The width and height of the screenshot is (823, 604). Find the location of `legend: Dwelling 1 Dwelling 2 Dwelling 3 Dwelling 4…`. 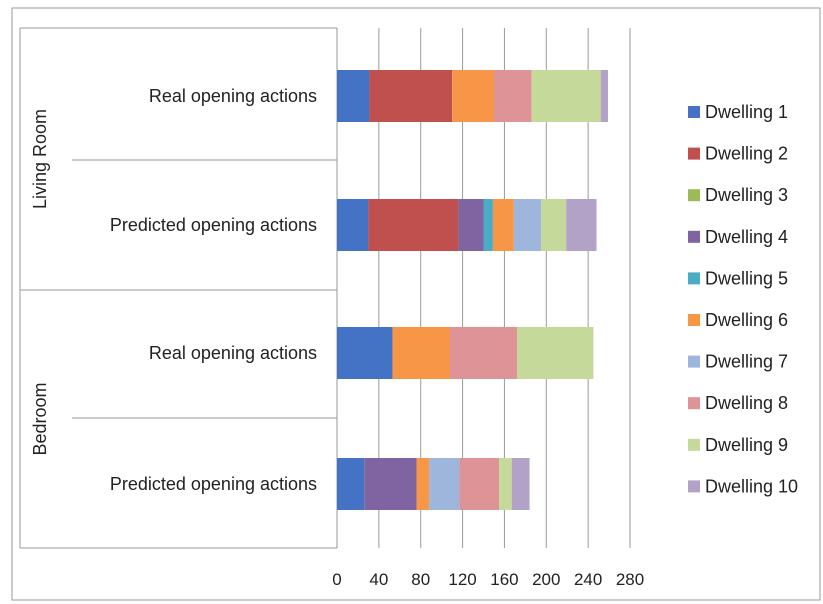

legend: Dwelling 1 Dwelling 2 Dwelling 3 Dwelling 4… is located at coordinates (743, 299).